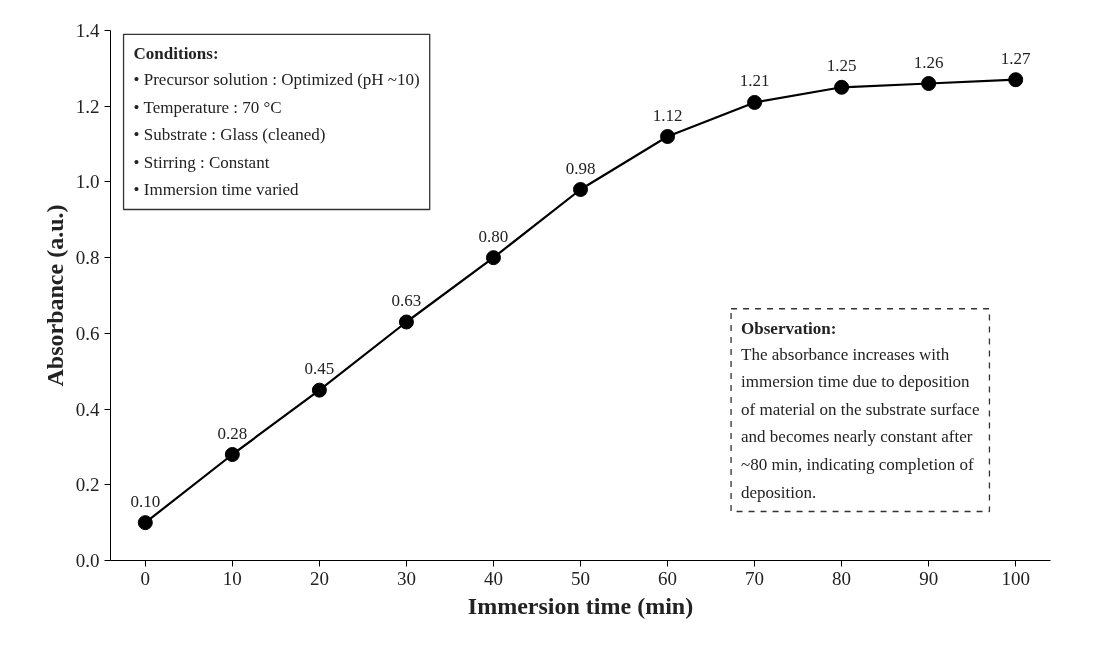  I want to click on y-tick-label: 0.8, so click(87, 258).